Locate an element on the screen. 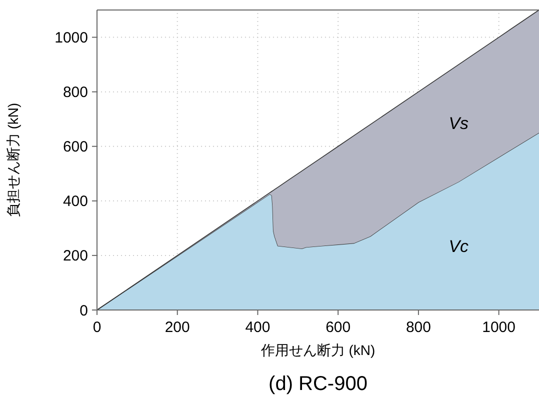 This screenshot has height=400, width=539. y-axis-title: 負担せん断力 (kN) is located at coordinates (13, 160).